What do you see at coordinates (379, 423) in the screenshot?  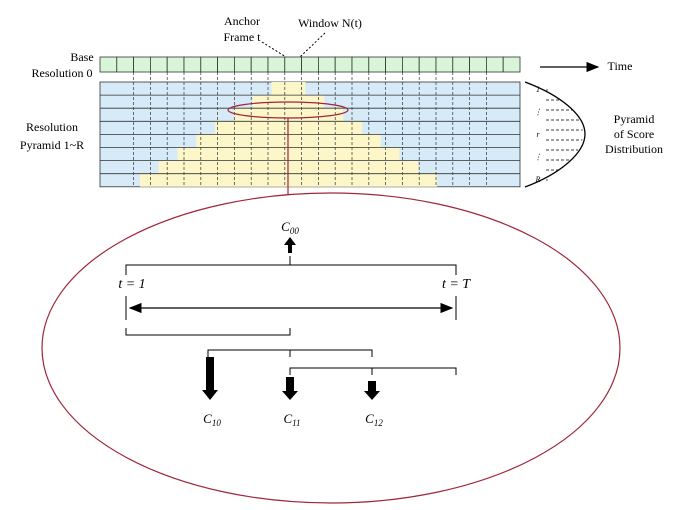 I see `node-sub: 12` at bounding box center [379, 423].